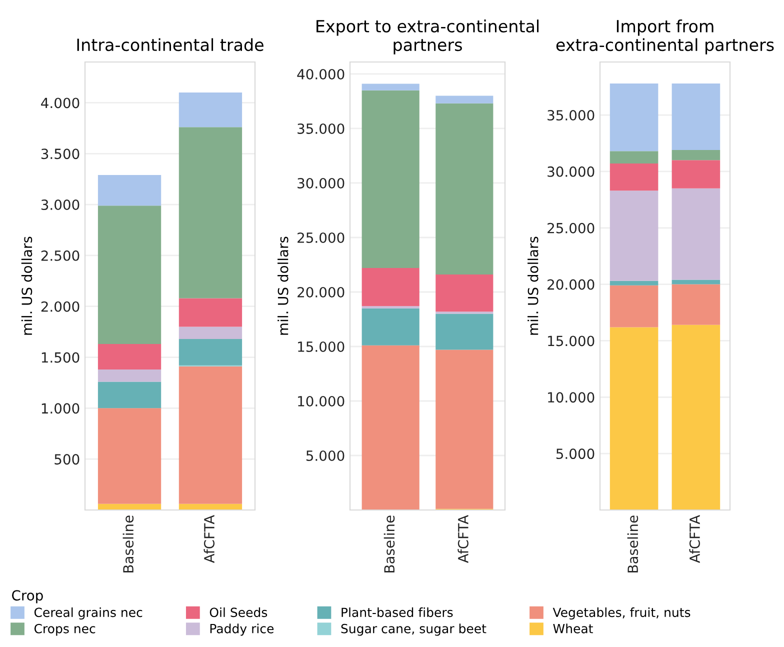 Image resolution: width=784 pixels, height=647 pixels. Describe the element at coordinates (27, 597) in the screenshot. I see `legend-title: Crop` at that location.